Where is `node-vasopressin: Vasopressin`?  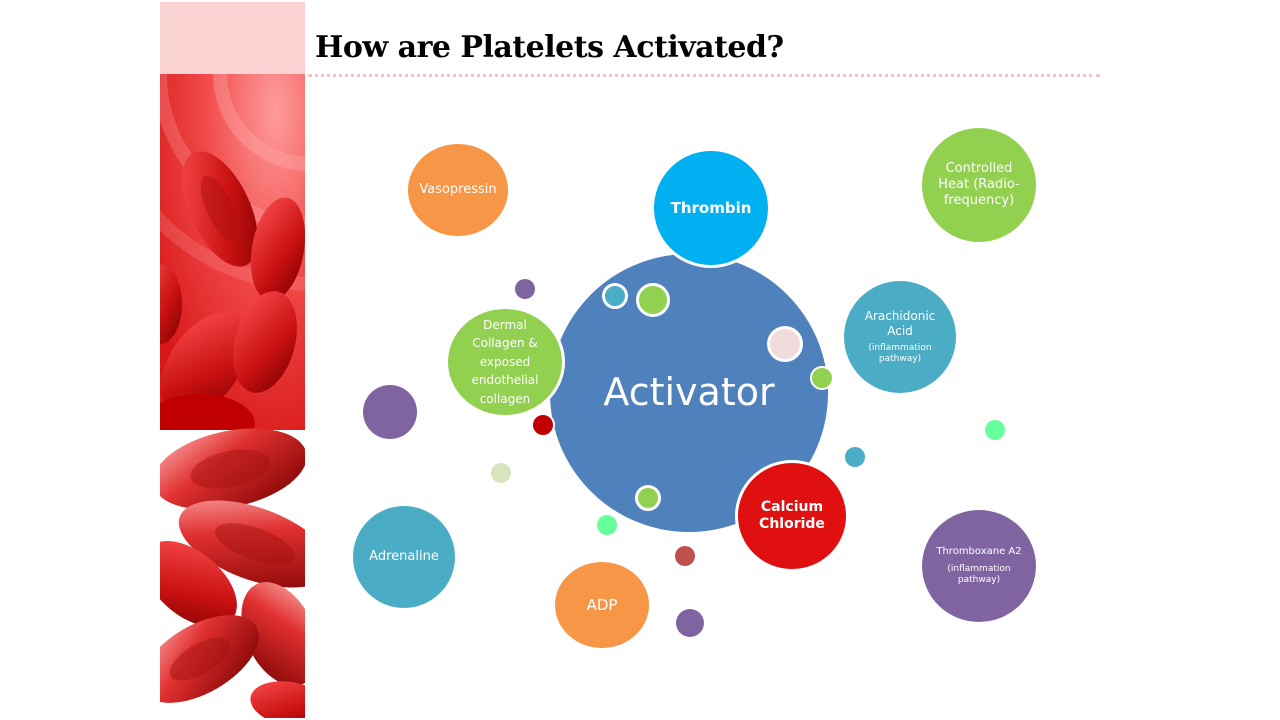 node-vasopressin: Vasopressin is located at coordinates (458, 190).